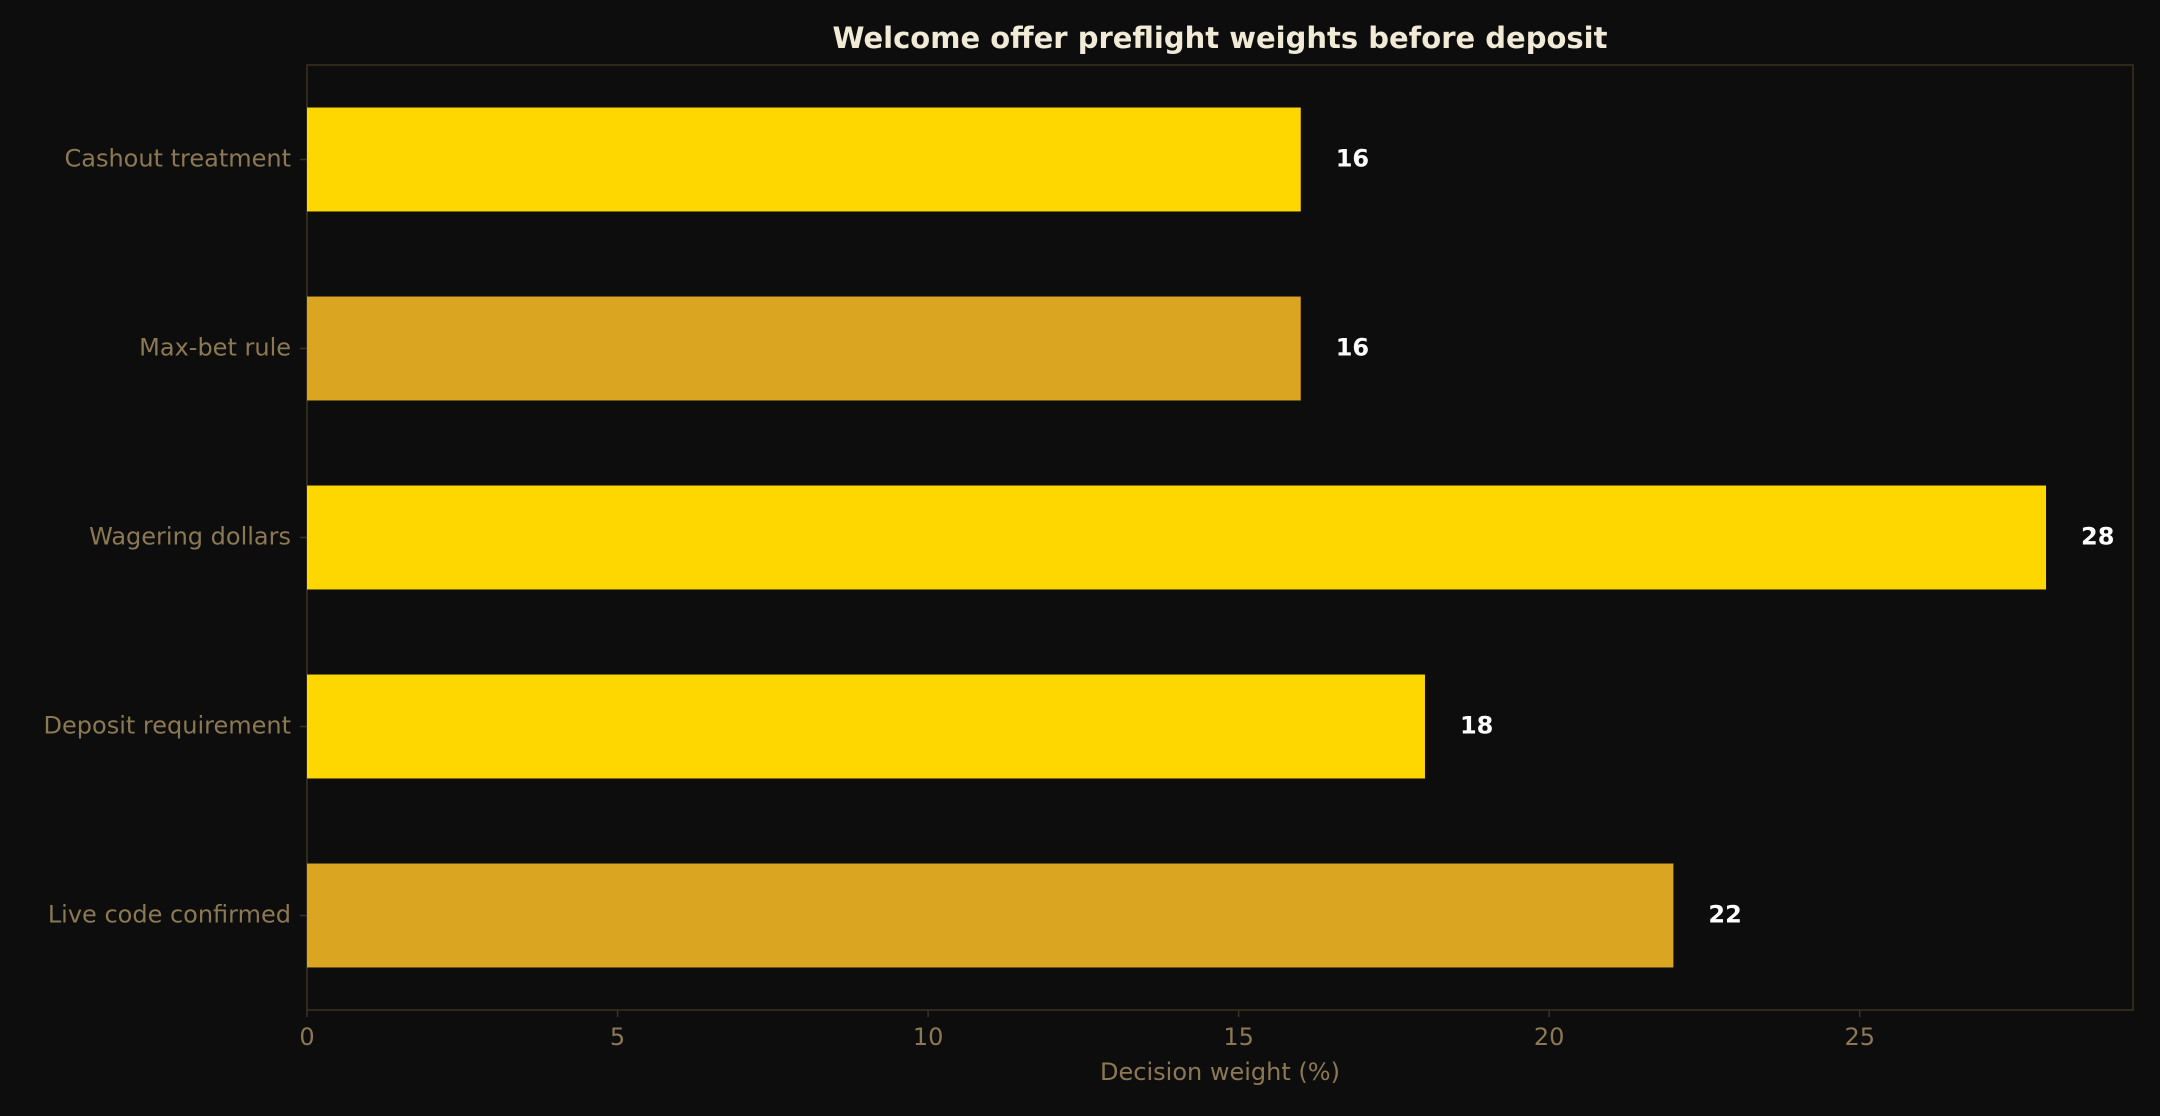  Describe the element at coordinates (1549, 1037) in the screenshot. I see `x-tick-label: 20` at that location.